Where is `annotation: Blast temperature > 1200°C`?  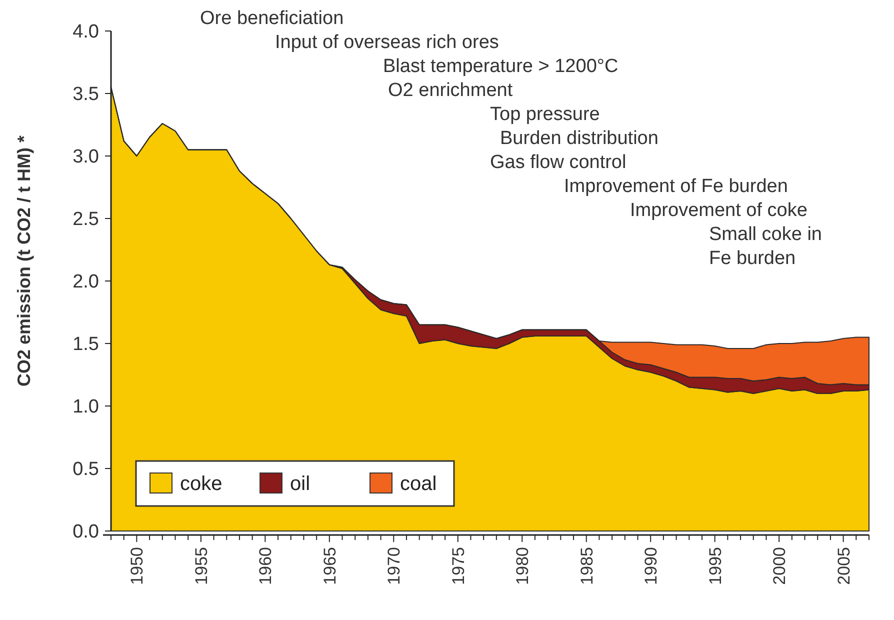 annotation: Blast temperature > 1200°C is located at coordinates (500, 66).